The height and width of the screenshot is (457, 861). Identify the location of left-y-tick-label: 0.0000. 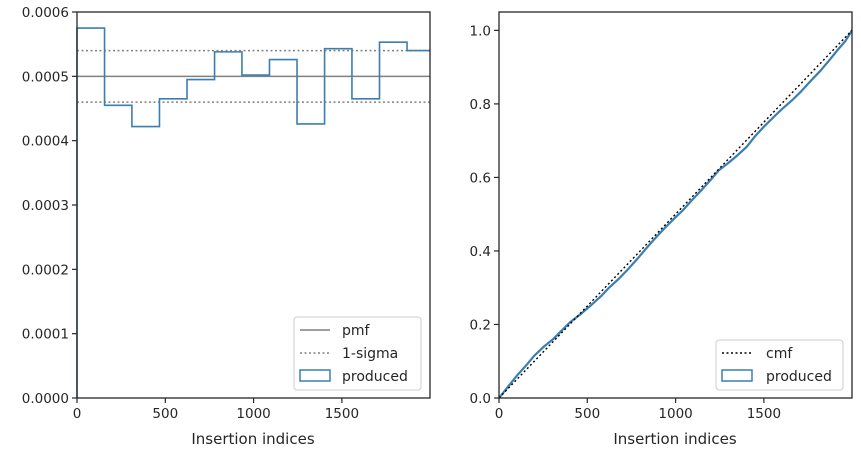
(45, 399).